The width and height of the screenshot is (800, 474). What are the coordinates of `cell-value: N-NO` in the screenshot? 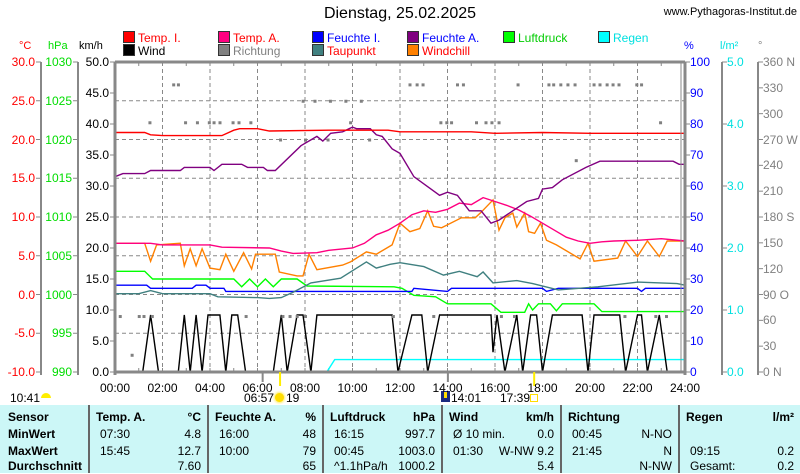 It's located at (656, 434).